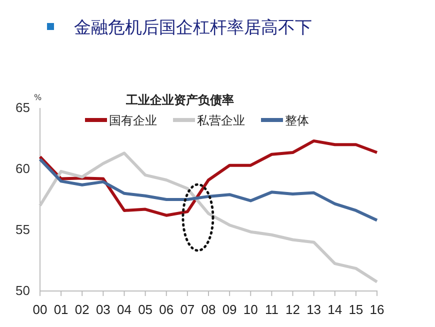  What do you see at coordinates (356, 310) in the screenshot?
I see `x-tick-label: 15` at bounding box center [356, 310].